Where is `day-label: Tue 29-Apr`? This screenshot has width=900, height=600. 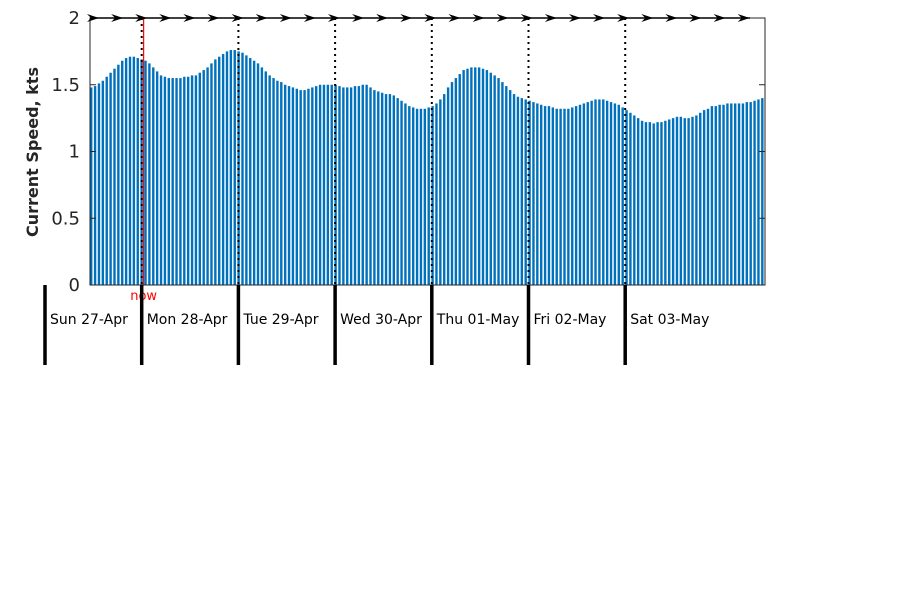
day-label: Tue 29-Apr is located at coordinates (280, 320).